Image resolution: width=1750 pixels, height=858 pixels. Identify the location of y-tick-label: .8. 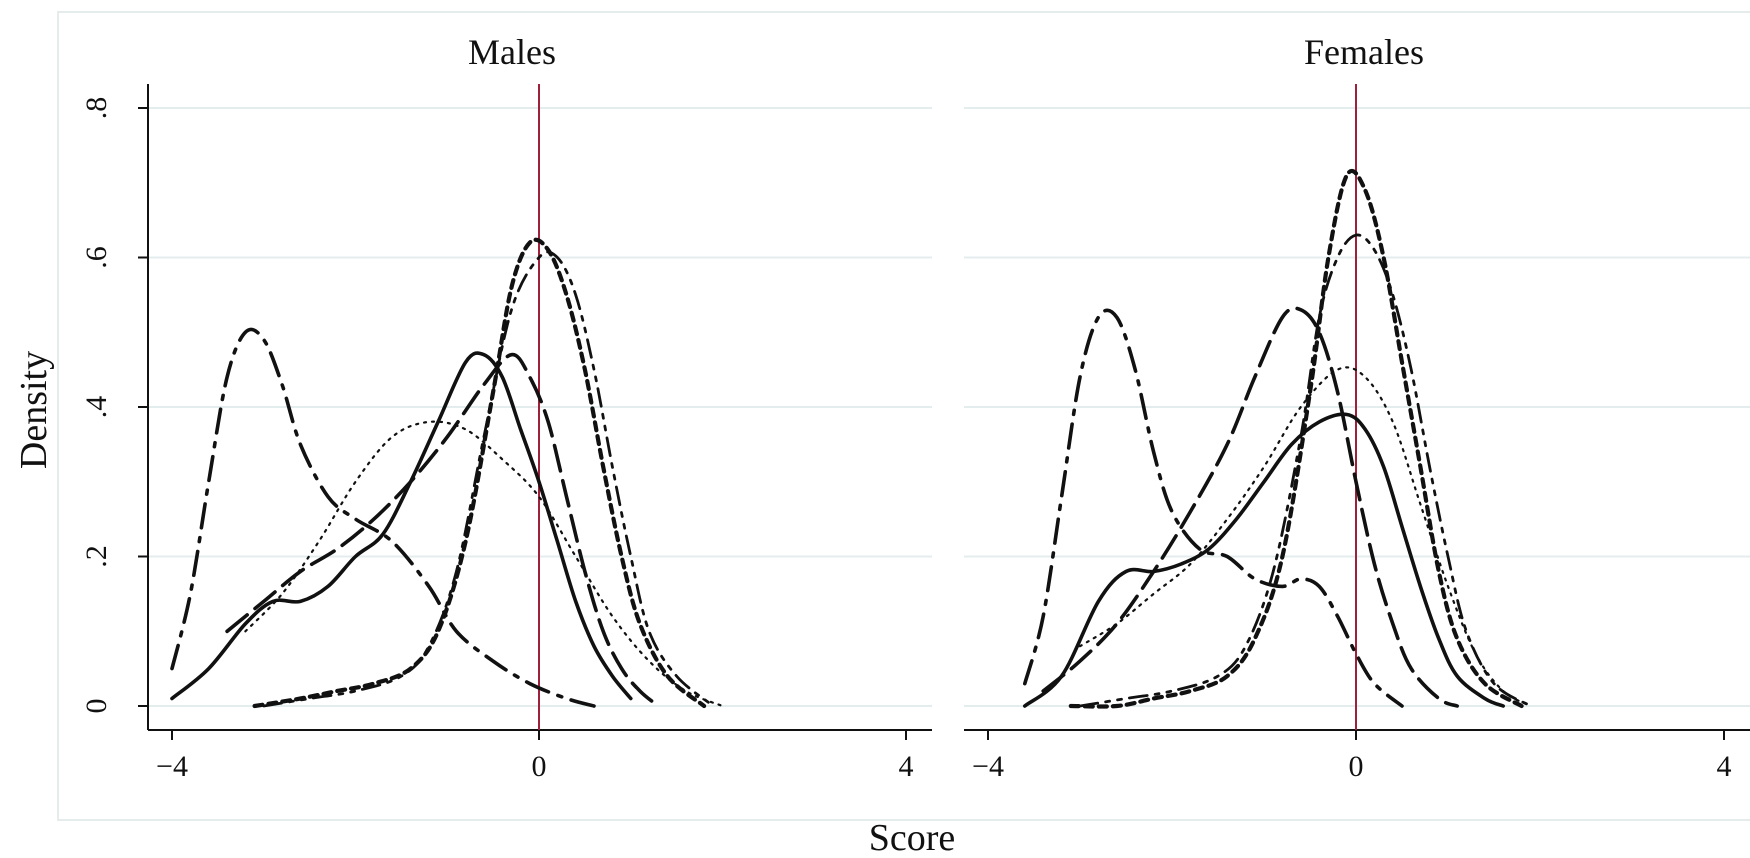
(96, 108).